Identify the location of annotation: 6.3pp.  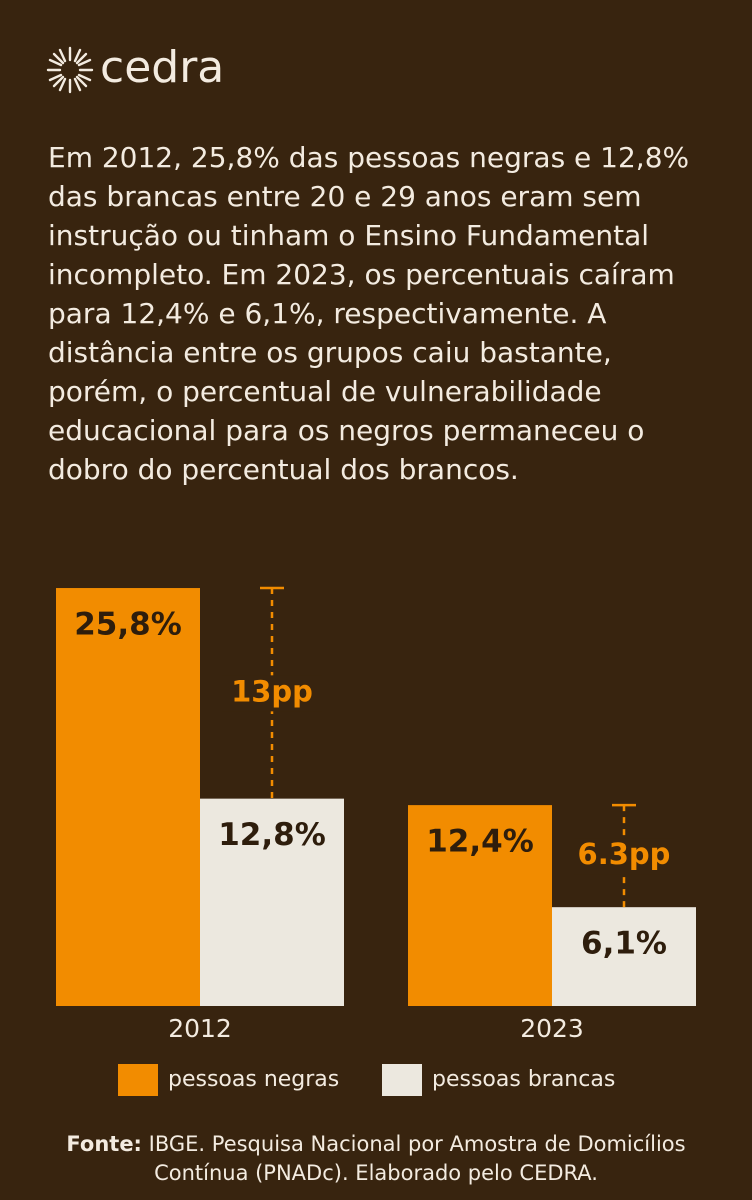
(624, 854).